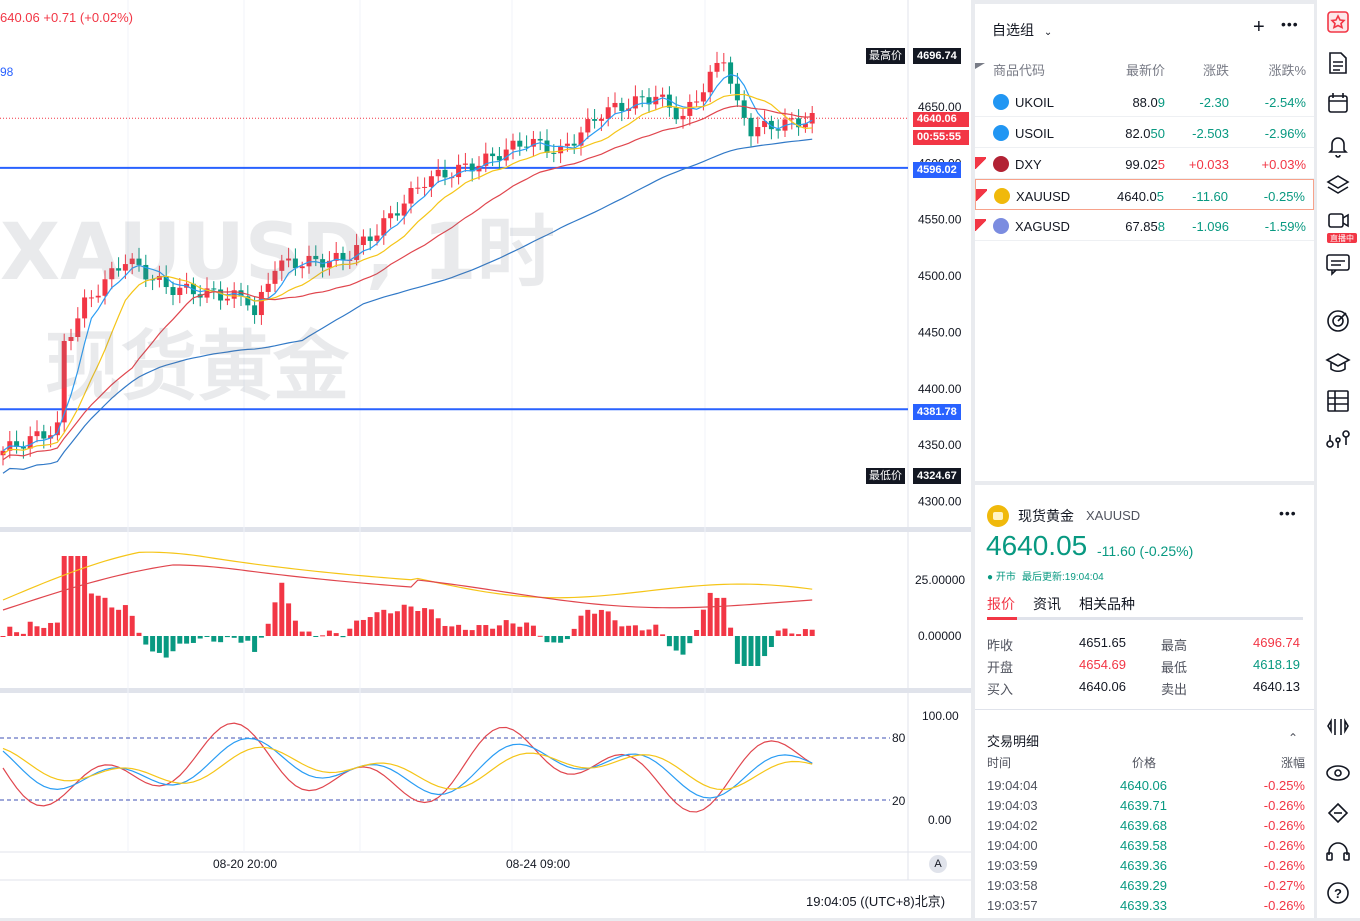 Image resolution: width=1360 pixels, height=921 pixels. Describe the element at coordinates (1174, 689) in the screenshot. I see `stat-ask-label: 卖出` at that location.